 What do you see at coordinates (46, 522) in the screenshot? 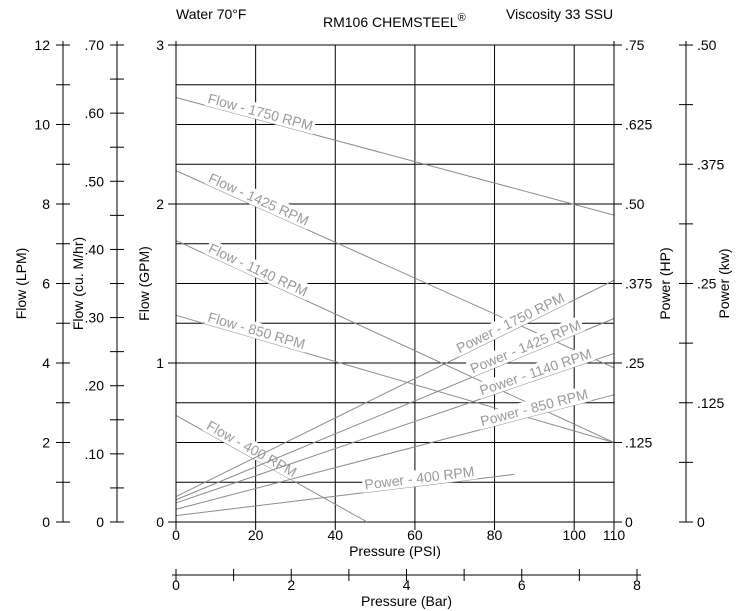
I see `flow-lpm-tick-label: 0` at bounding box center [46, 522].